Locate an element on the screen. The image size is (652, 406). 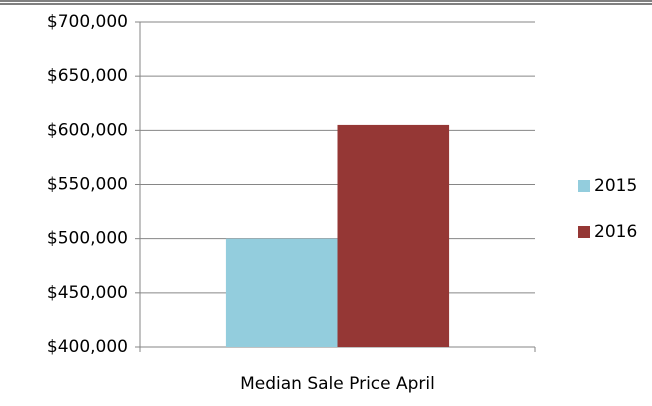
y-tick-label: $450,000 is located at coordinates (87, 293).